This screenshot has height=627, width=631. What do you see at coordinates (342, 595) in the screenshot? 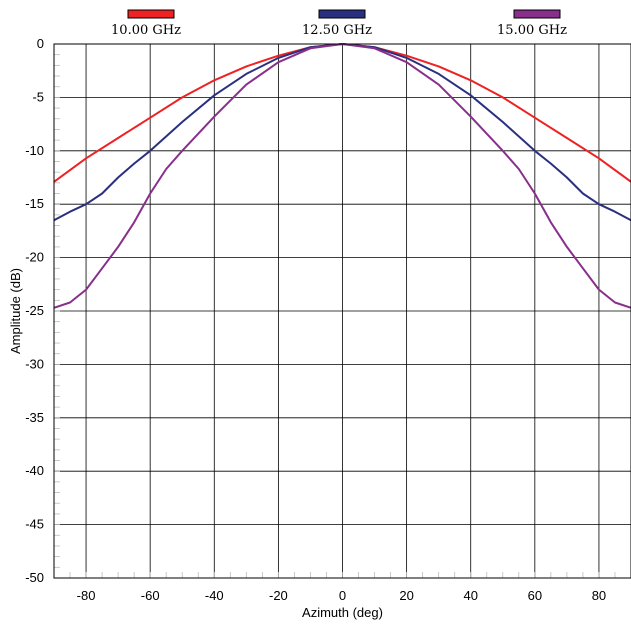
I see `x-tick-label: 0` at bounding box center [342, 595].